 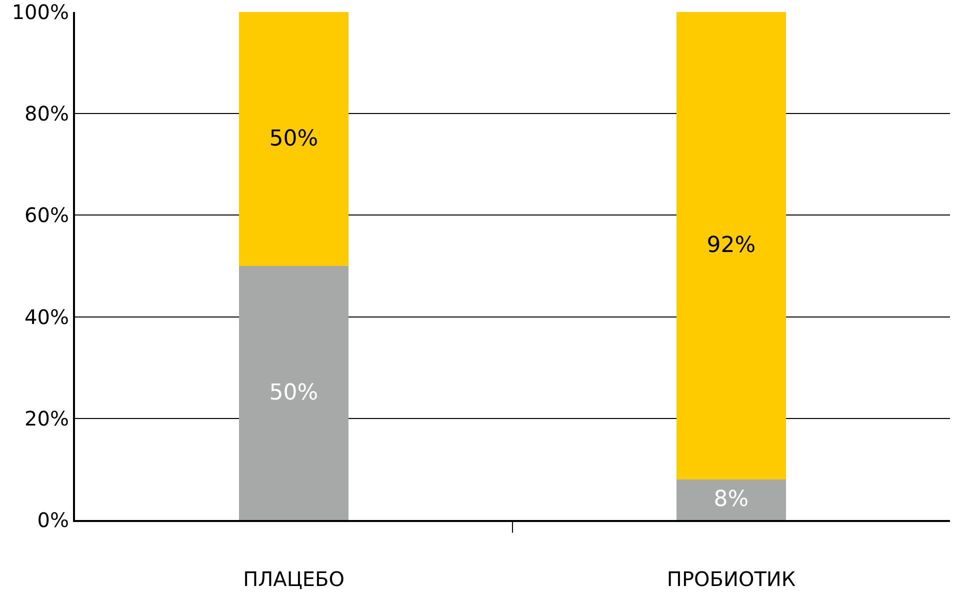 I want to click on y-tick-label: 100%, so click(x=40, y=12).